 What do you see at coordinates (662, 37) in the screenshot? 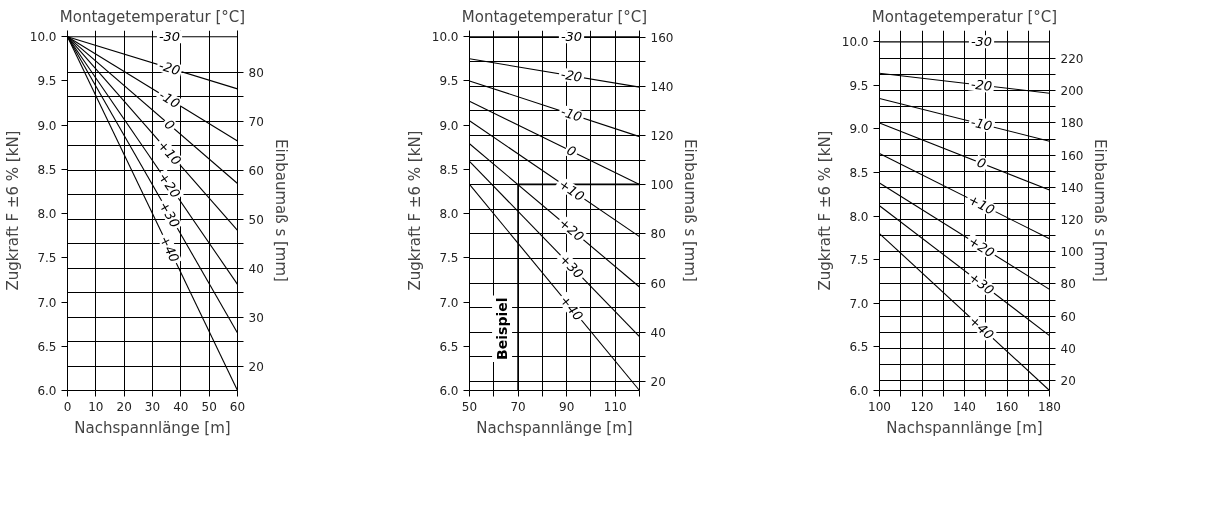
I see `y2-tick-label: 160` at bounding box center [662, 37].